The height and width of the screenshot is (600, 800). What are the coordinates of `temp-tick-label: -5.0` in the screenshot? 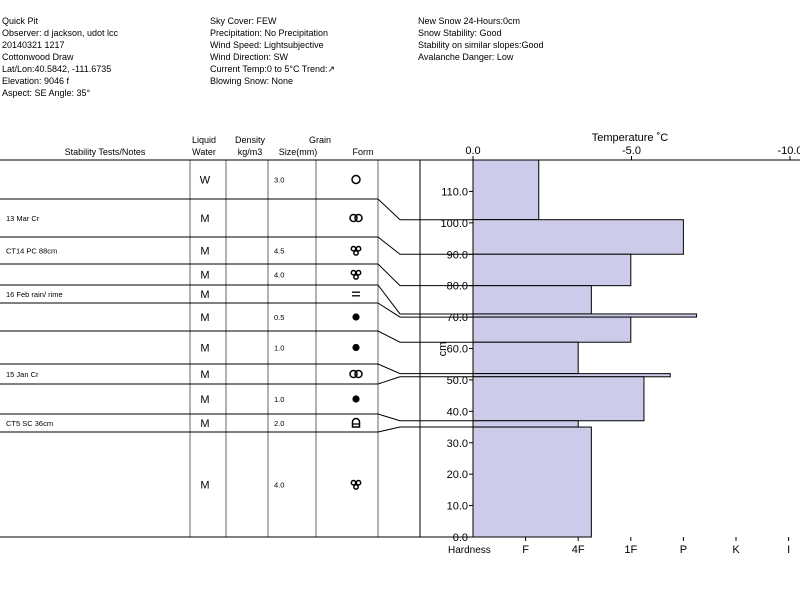 It's located at (631, 151).